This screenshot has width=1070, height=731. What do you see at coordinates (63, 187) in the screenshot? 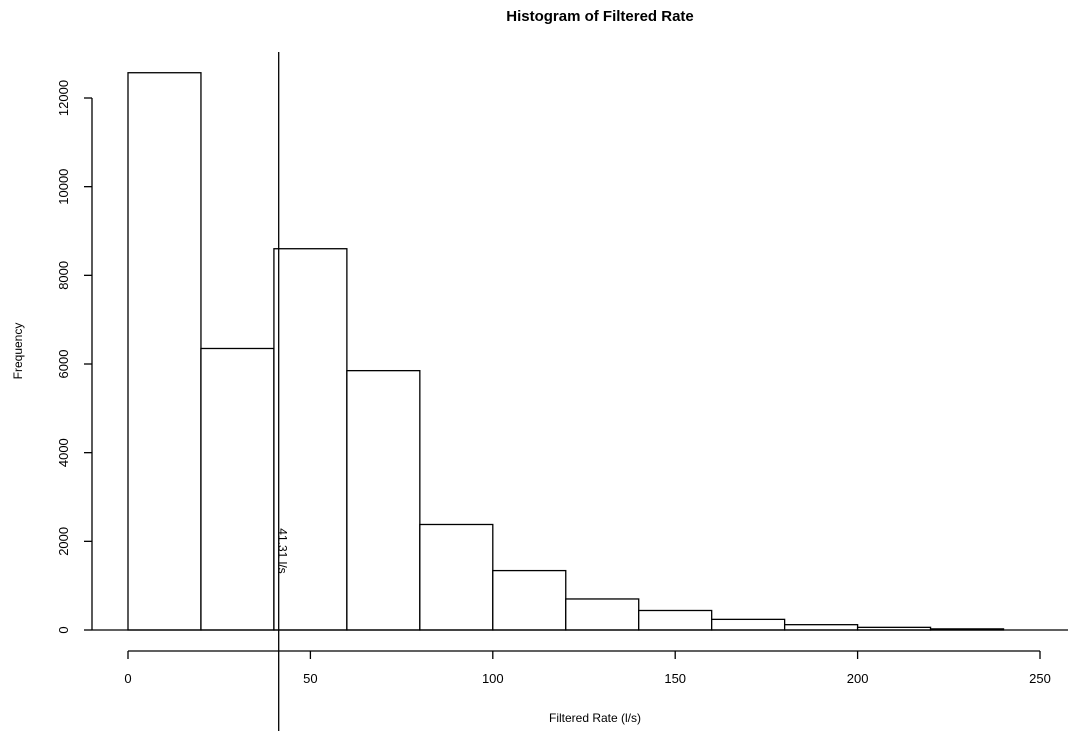
I see `y-tick-label: 10000` at bounding box center [63, 187].